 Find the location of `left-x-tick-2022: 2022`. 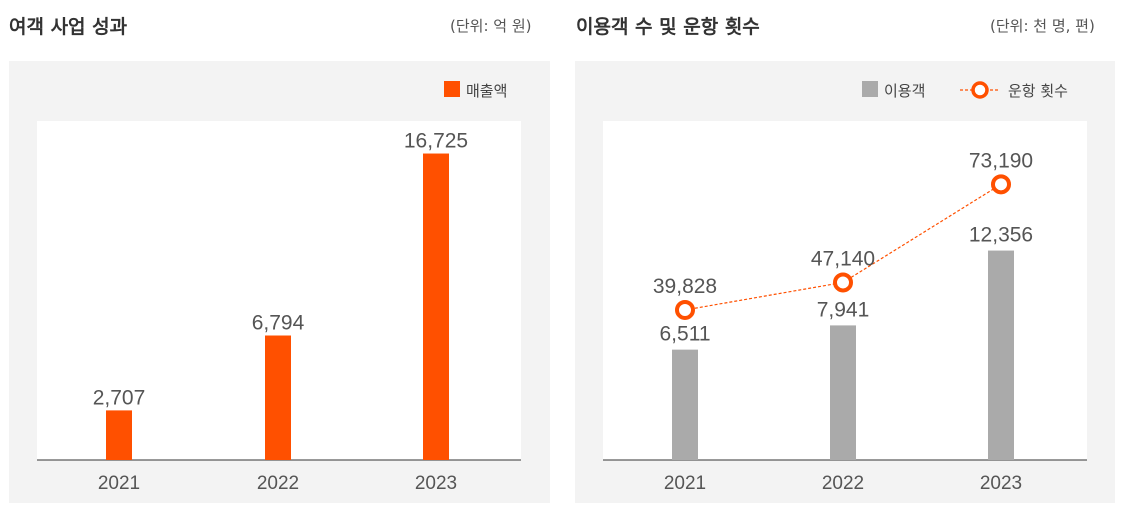

left-x-tick-2022: 2022 is located at coordinates (278, 483).